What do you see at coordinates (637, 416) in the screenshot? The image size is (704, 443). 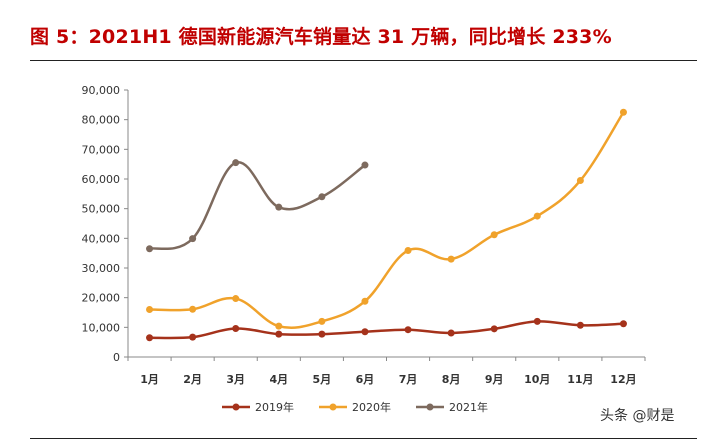 I see `watermark: 头条 @财是` at bounding box center [637, 416].